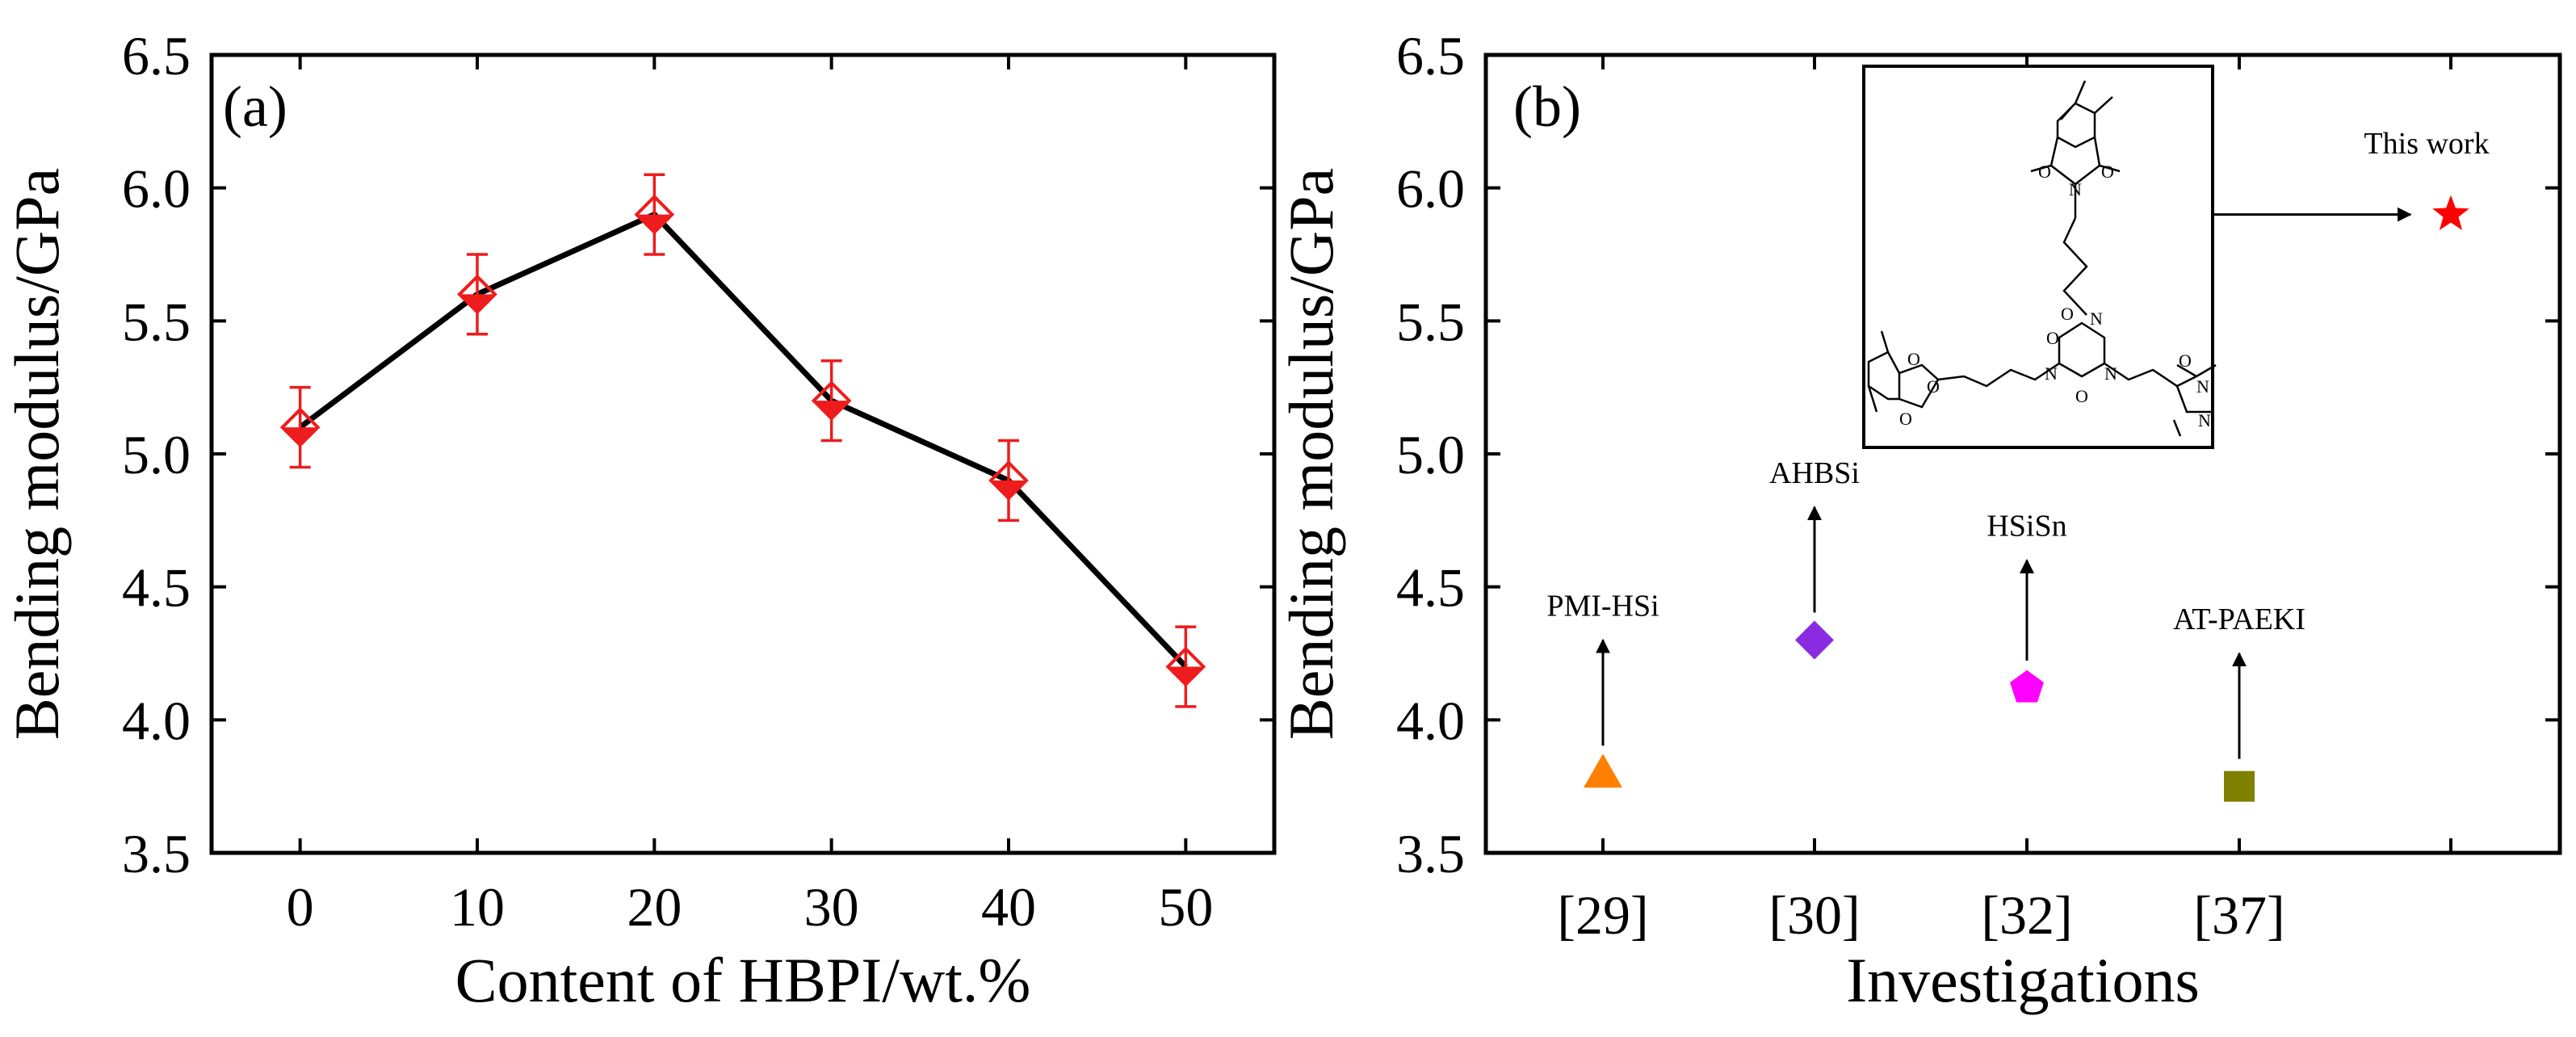 This screenshot has width=2576, height=1037. Describe the element at coordinates (2027, 606) in the screenshot. I see `data-point-hsisn: HSiSn` at that location.